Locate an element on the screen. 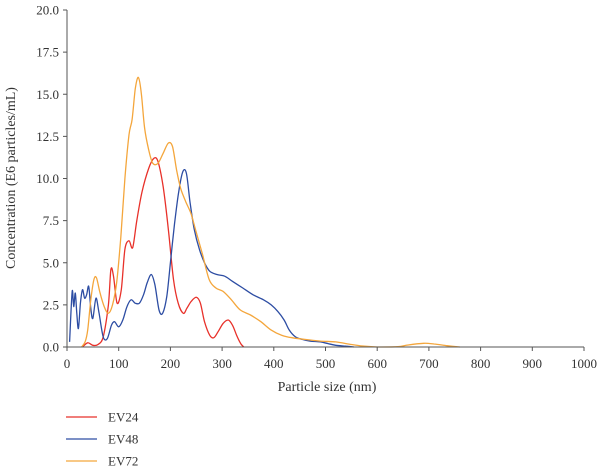  legend: EV24 EV48 EV72 is located at coordinates (102, 439).